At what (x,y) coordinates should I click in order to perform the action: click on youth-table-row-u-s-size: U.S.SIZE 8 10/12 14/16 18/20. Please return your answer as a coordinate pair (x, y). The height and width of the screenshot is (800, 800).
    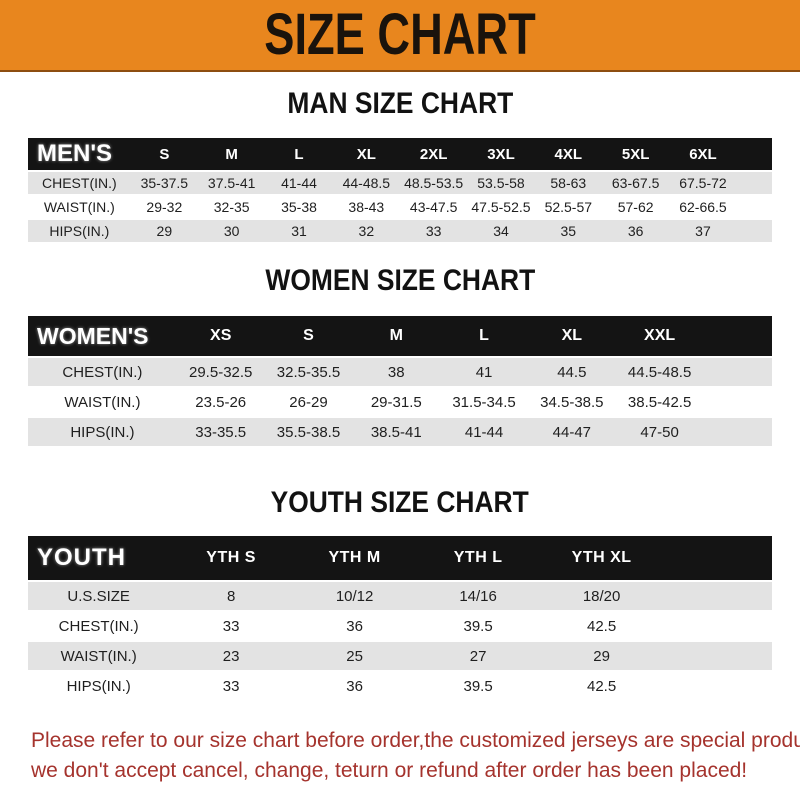
    Looking at the image, I should click on (400, 596).